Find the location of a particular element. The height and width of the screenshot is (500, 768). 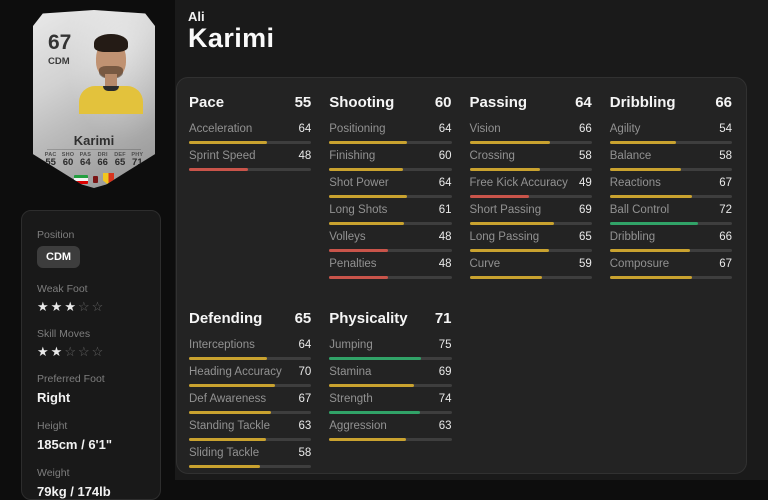

player-first-name: Ali is located at coordinates (478, 16).